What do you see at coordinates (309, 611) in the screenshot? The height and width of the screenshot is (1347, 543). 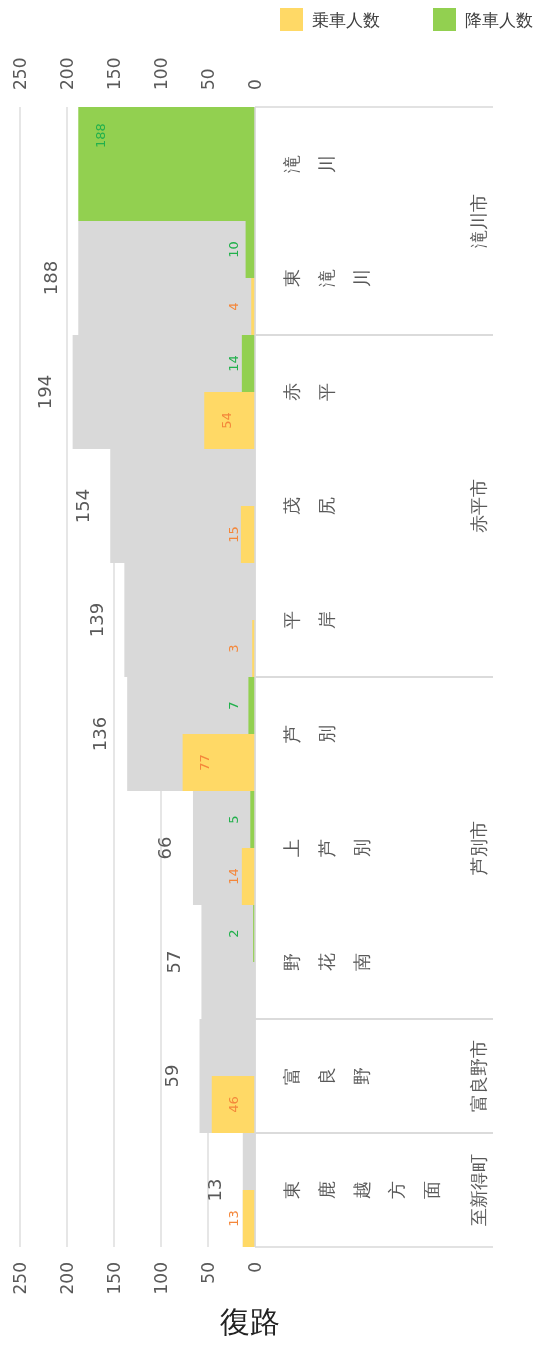 I see `y-tick-label: 平岸` at bounding box center [309, 611].